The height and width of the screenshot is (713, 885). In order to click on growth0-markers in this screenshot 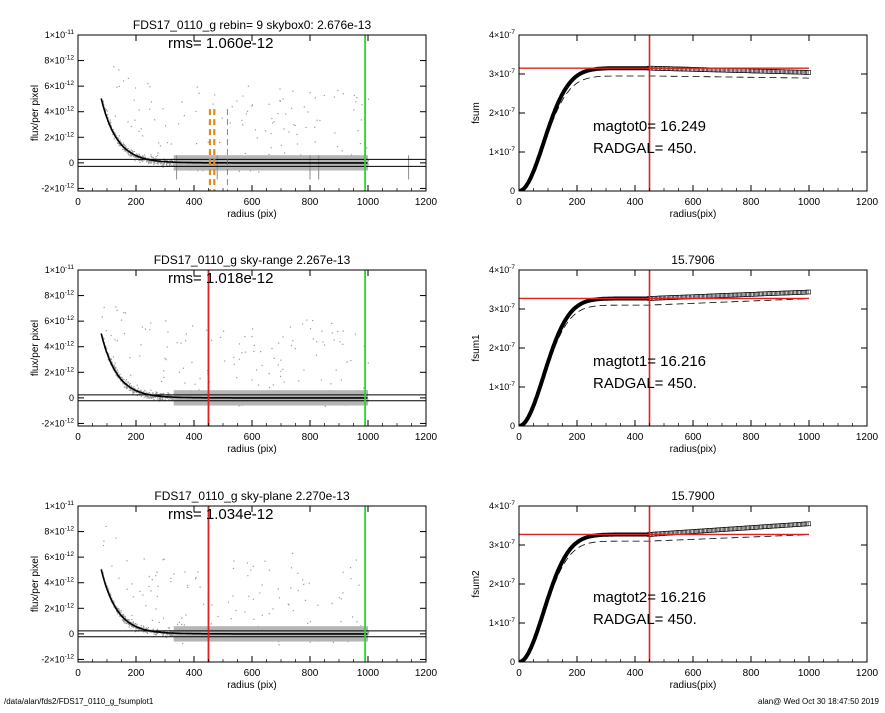, I will do `click(729, 70)`.